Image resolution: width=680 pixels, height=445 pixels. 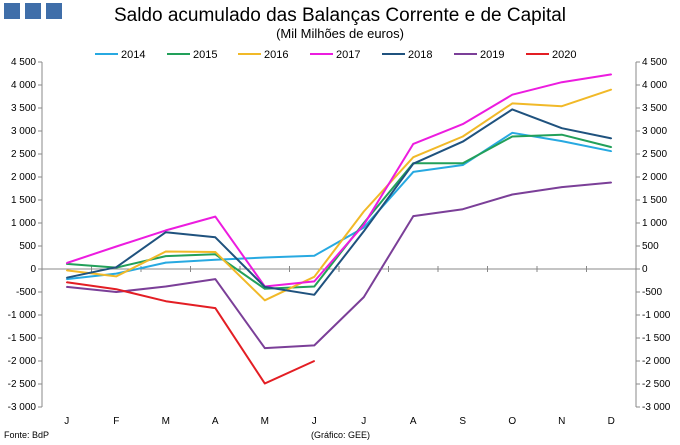 I want to click on y-tick-label-left: -2 000, so click(x=22, y=361).